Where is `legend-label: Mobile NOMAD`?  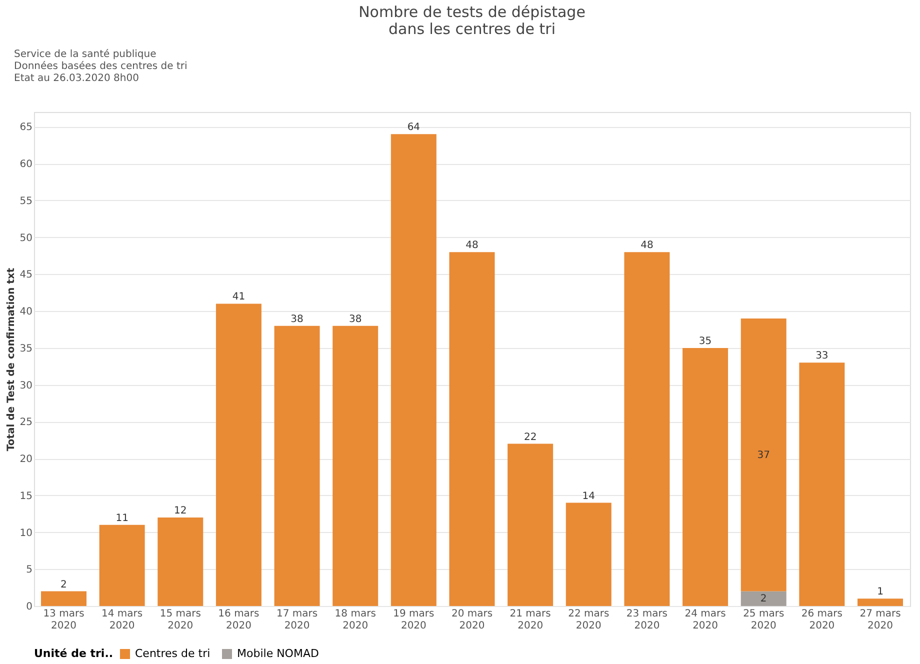 legend-label: Mobile NOMAD is located at coordinates (278, 653).